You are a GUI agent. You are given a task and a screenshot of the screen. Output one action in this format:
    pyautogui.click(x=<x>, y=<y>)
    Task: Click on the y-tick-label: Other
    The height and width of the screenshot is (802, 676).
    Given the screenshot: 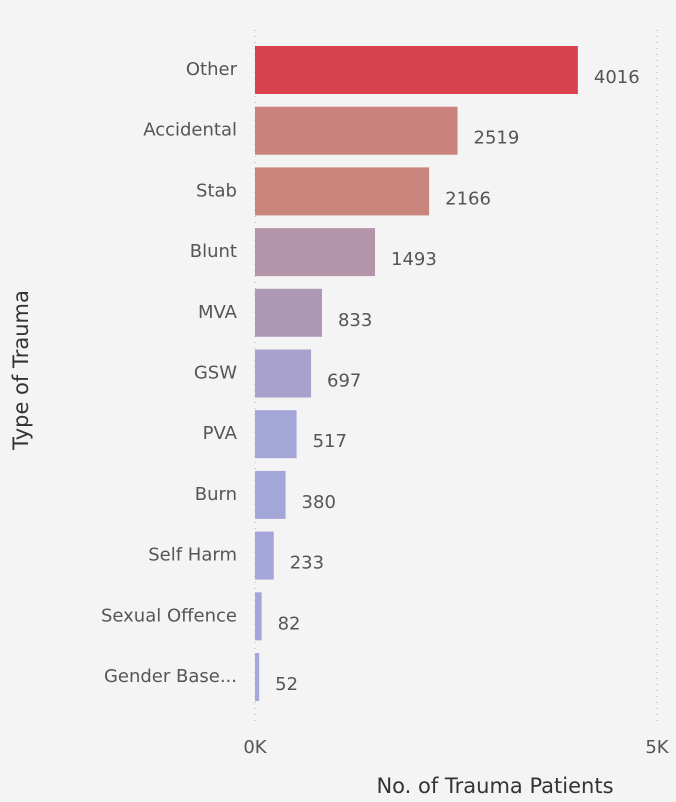 What is the action you would take?
    pyautogui.click(x=212, y=69)
    